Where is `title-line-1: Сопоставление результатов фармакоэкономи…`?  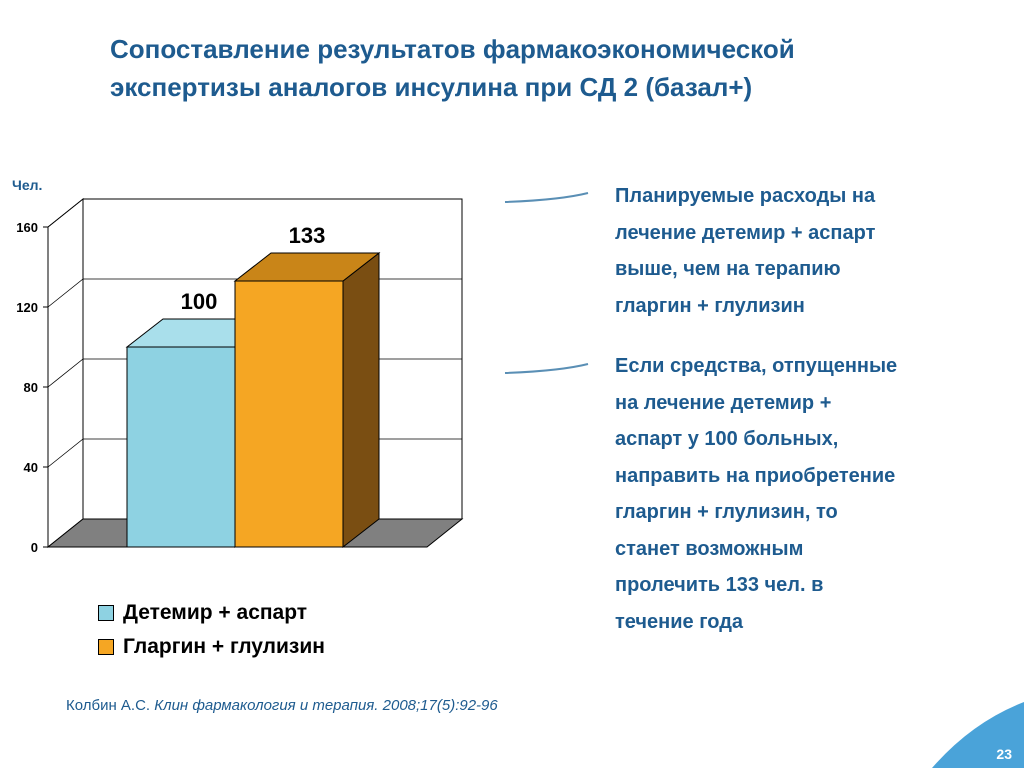 title-line-1: Сопоставление результатов фармакоэкономи… is located at coordinates (452, 49).